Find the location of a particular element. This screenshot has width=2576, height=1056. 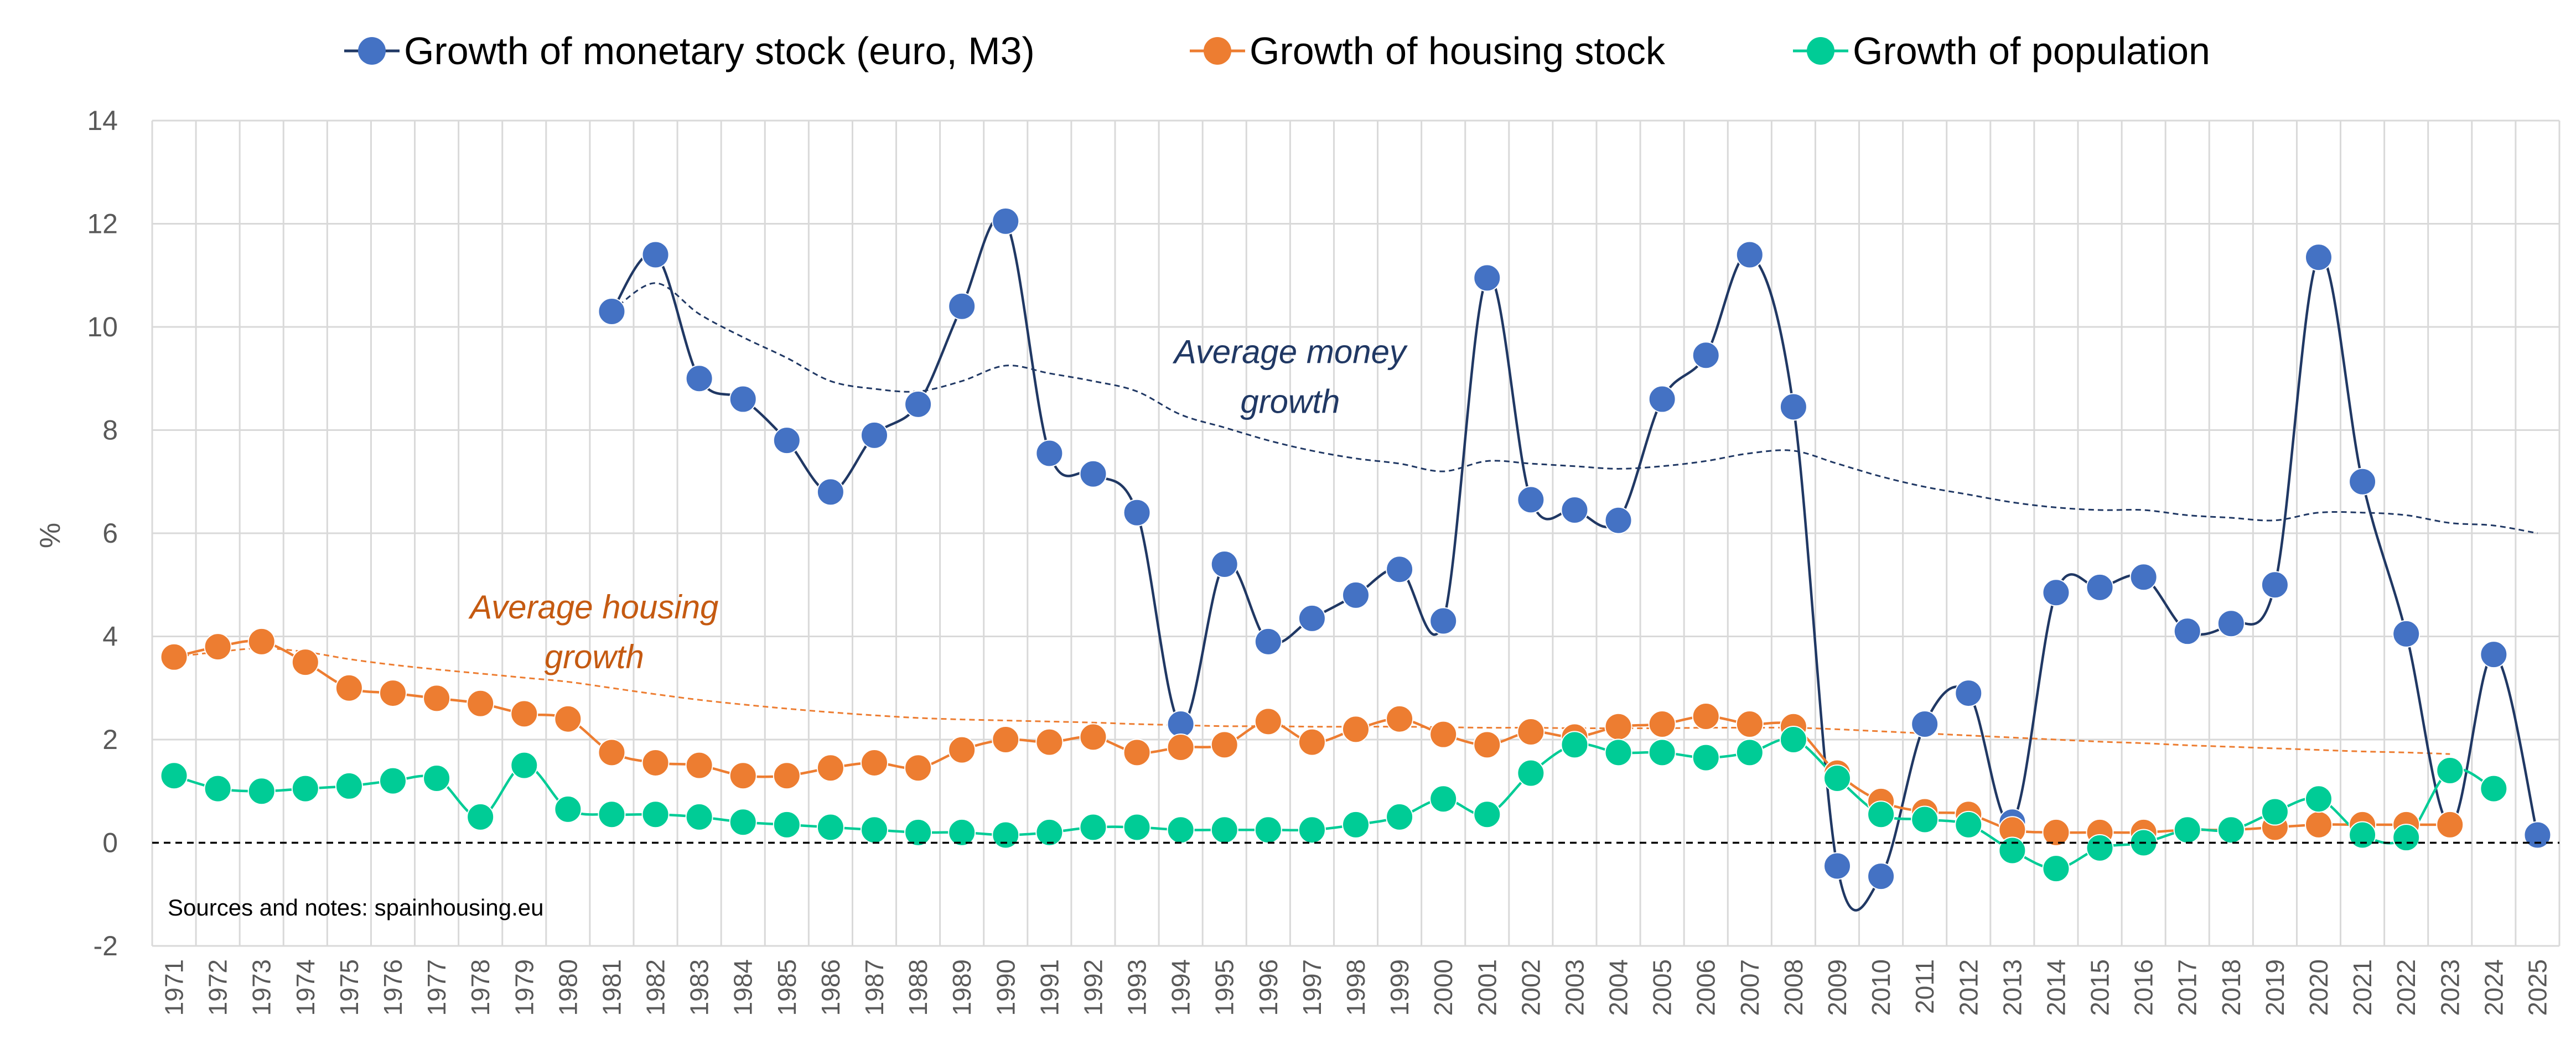

y-tick-label: -2 is located at coordinates (106, 945).